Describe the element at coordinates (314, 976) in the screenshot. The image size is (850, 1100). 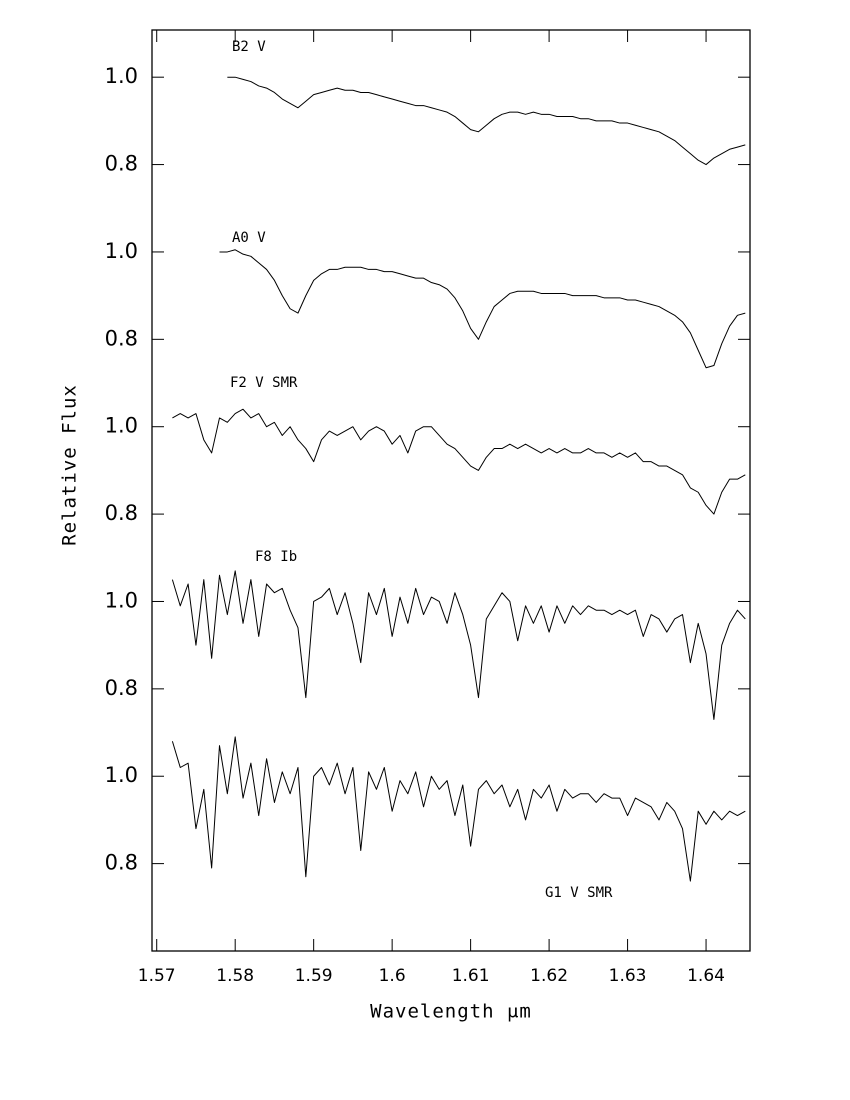
I see `x-tick-label: 1.59` at that location.